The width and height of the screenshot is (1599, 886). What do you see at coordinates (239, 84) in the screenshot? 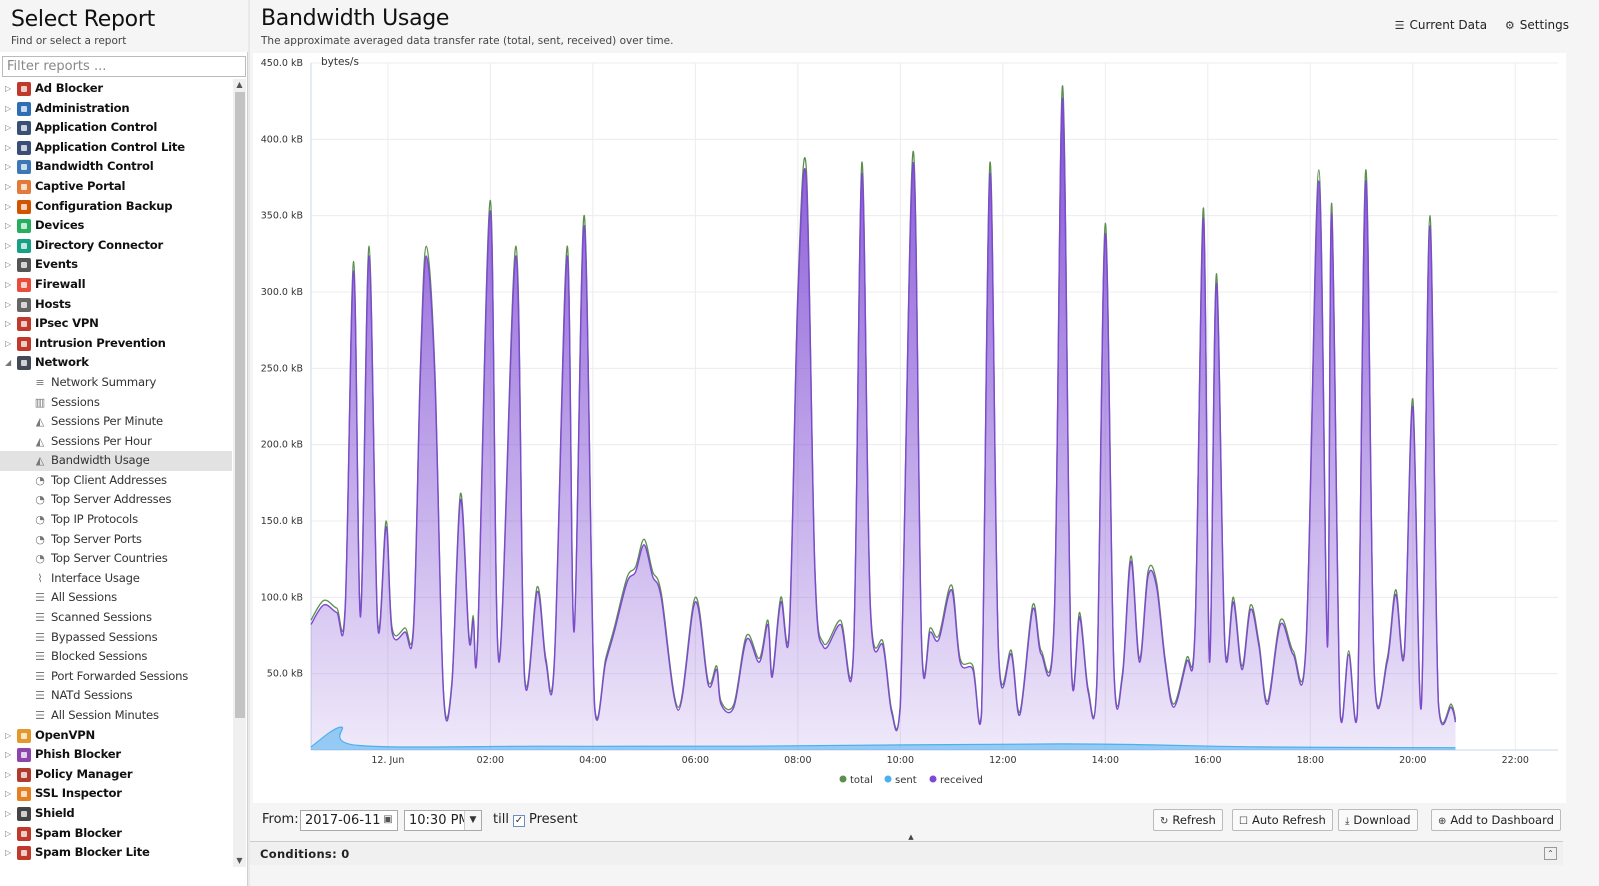
I see `scroll-up-icon: ▲` at bounding box center [239, 84].